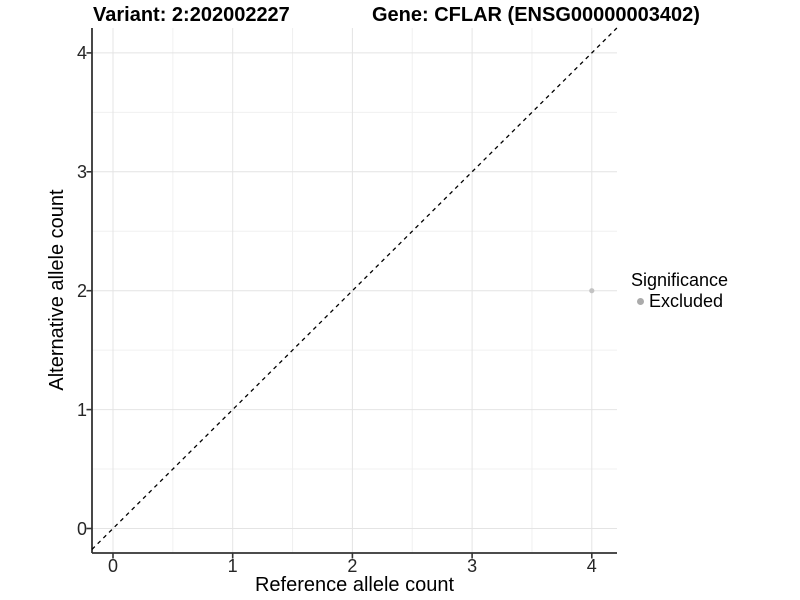 The image size is (800, 600). Describe the element at coordinates (640, 301) in the screenshot. I see `point-icon` at that location.